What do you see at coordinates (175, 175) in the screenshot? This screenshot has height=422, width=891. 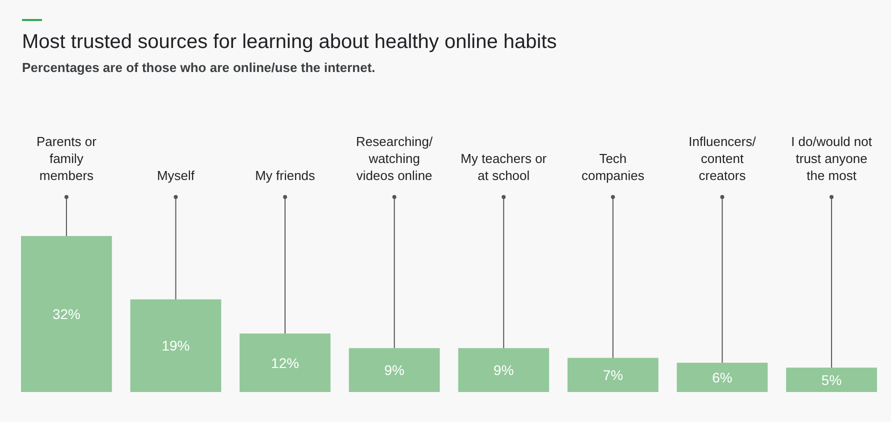 I see `x-tick-label: Myself` at bounding box center [175, 175].